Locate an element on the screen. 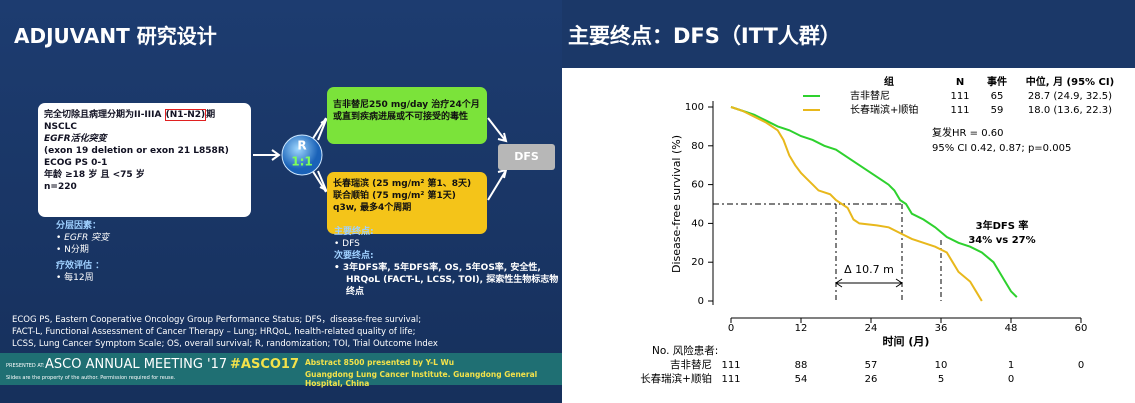  outcome-box: DFS is located at coordinates (526, 157).